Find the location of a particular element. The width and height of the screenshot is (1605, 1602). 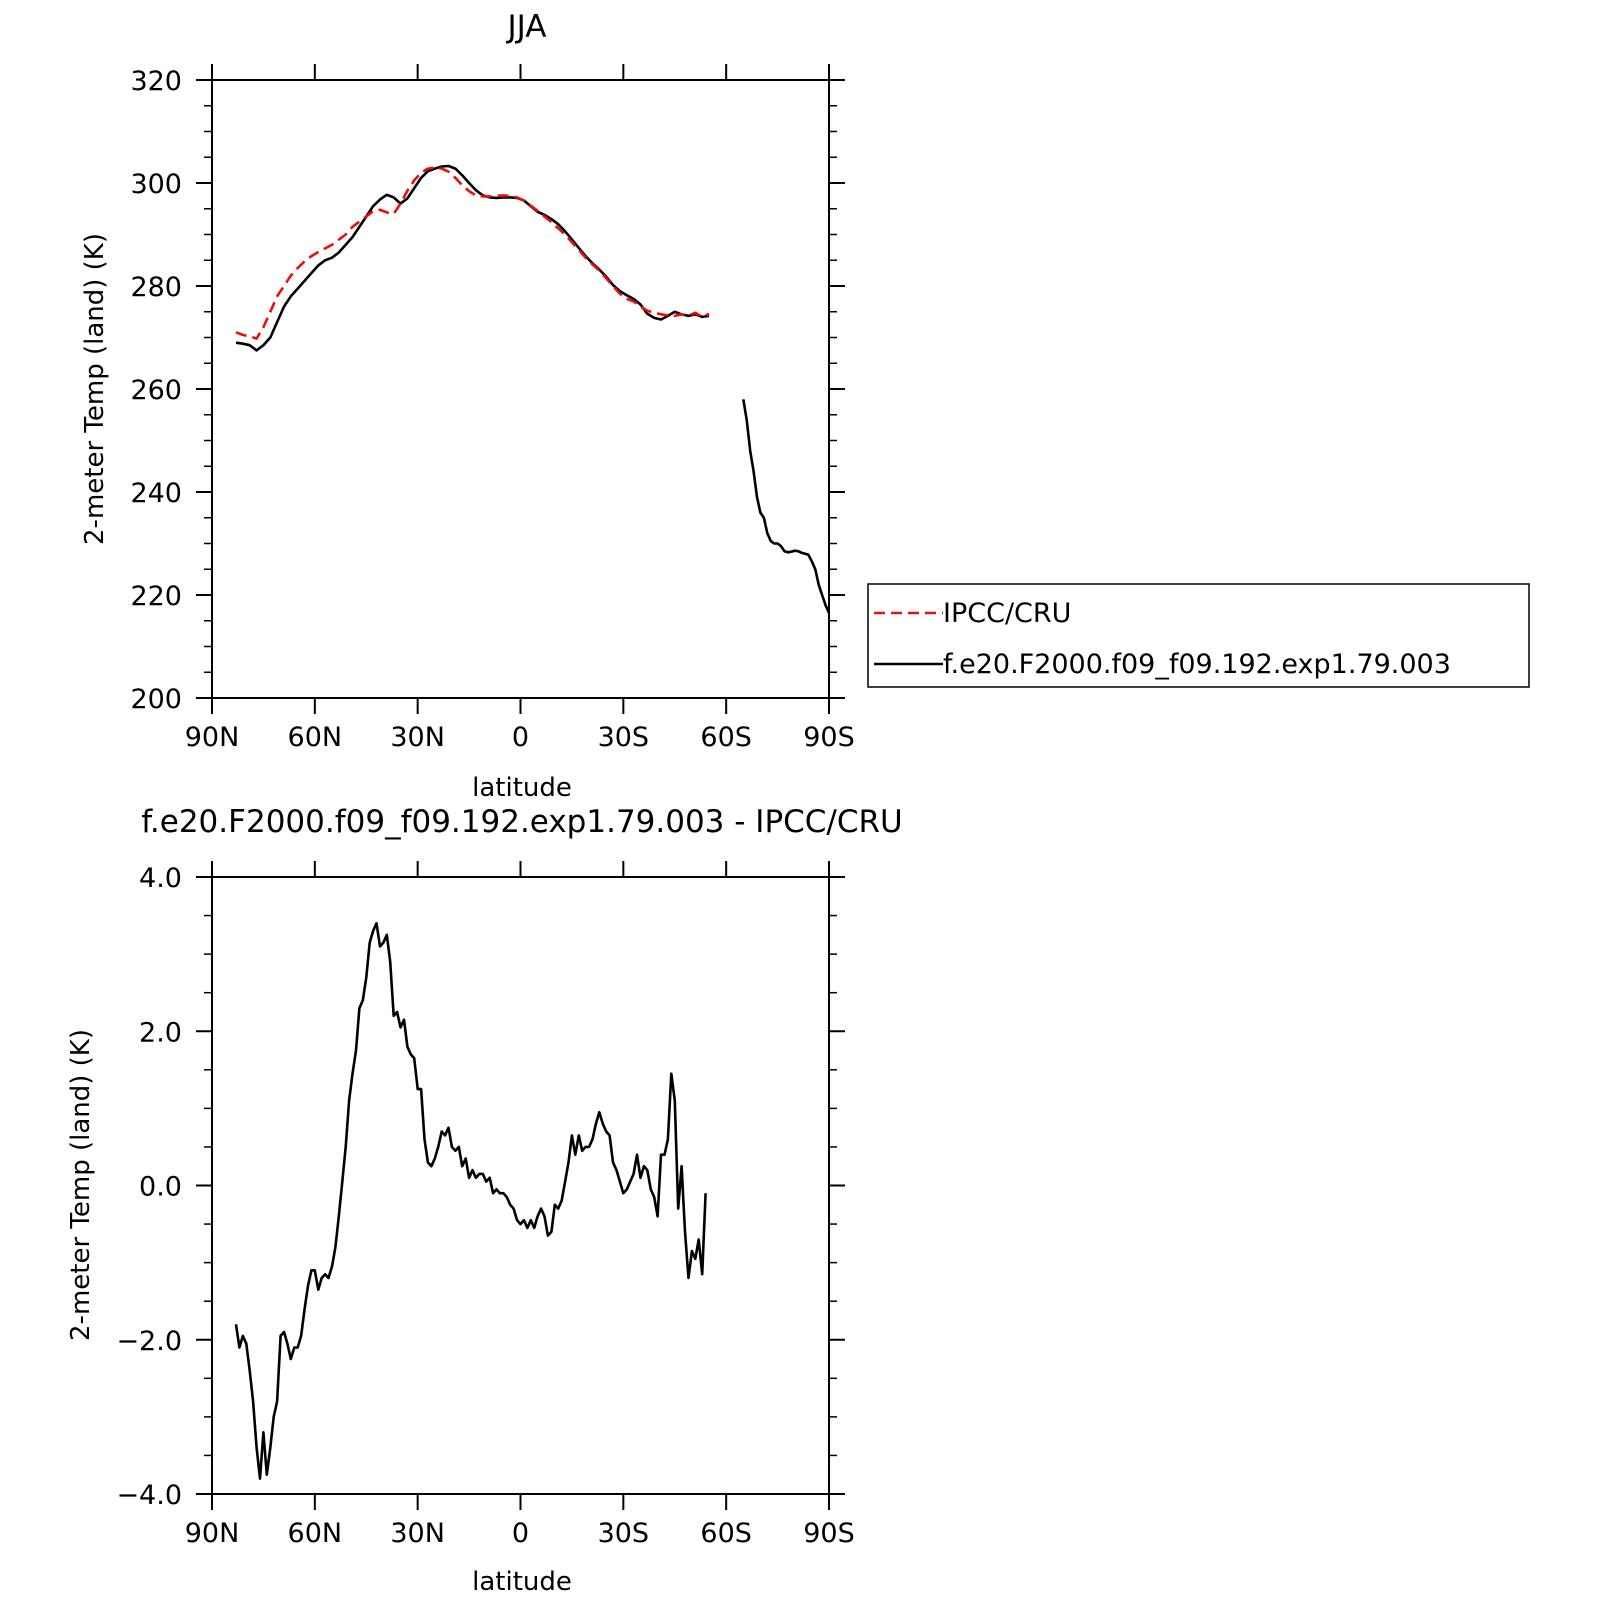

y-tick-label: −2.0 is located at coordinates (149, 1341).